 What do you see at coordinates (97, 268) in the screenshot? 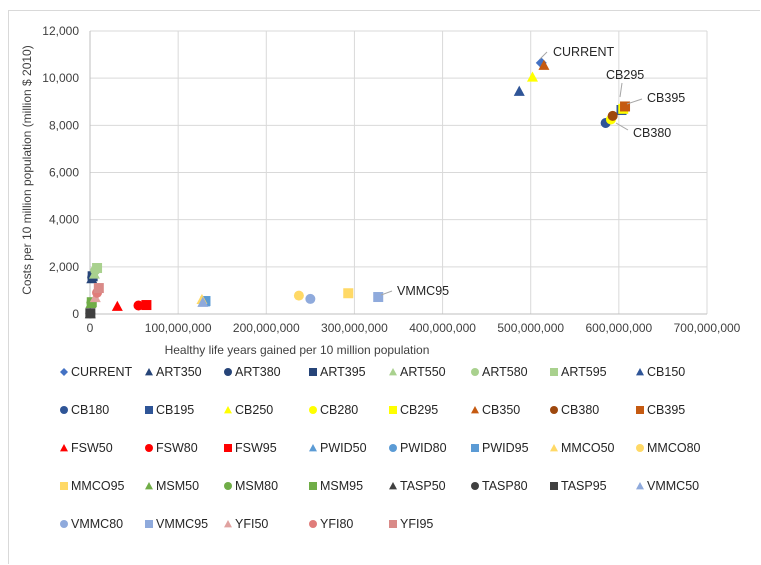
I see `data-point-art595` at bounding box center [97, 268].